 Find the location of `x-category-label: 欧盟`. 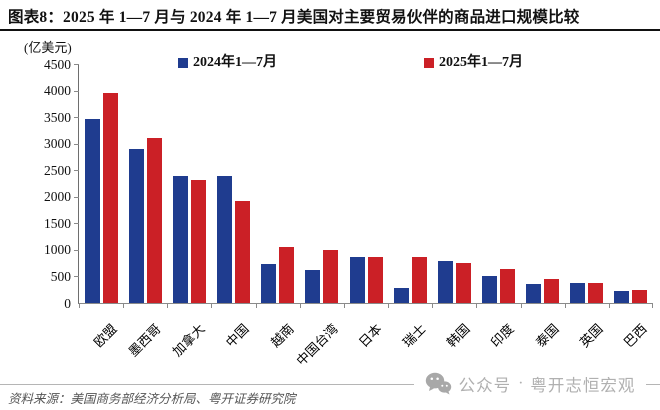

x-category-label: 欧盟 is located at coordinates (105, 336).